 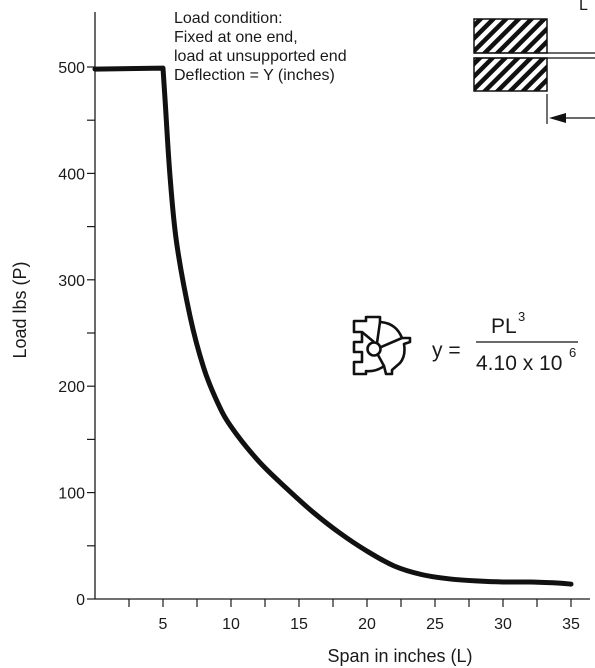 I want to click on formula-numerator-exponent: 3, so click(x=521, y=316).